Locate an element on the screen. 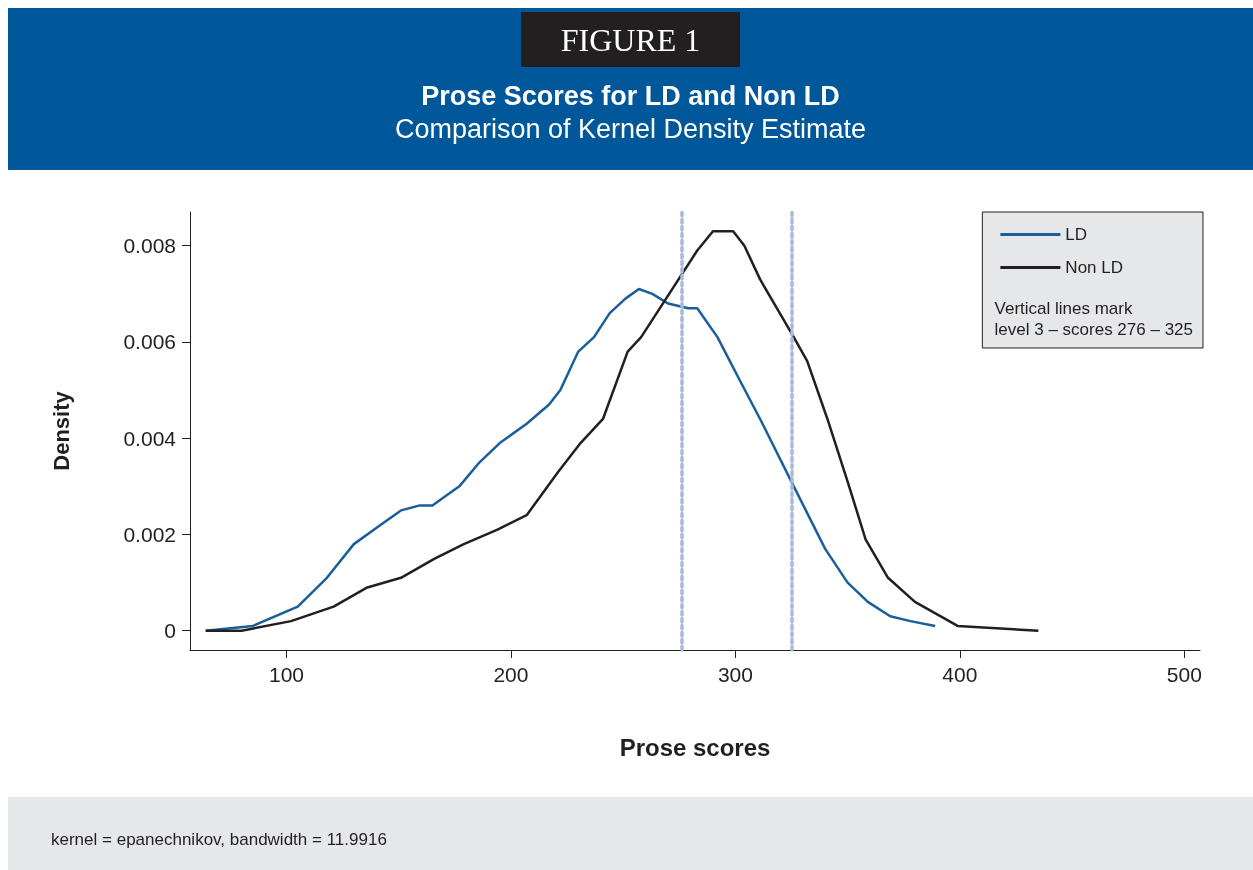 Image resolution: width=1253 pixels, height=870 pixels. text: kernel = epanechnikov, bandwidth = 11.9916 is located at coordinates (630, 833).